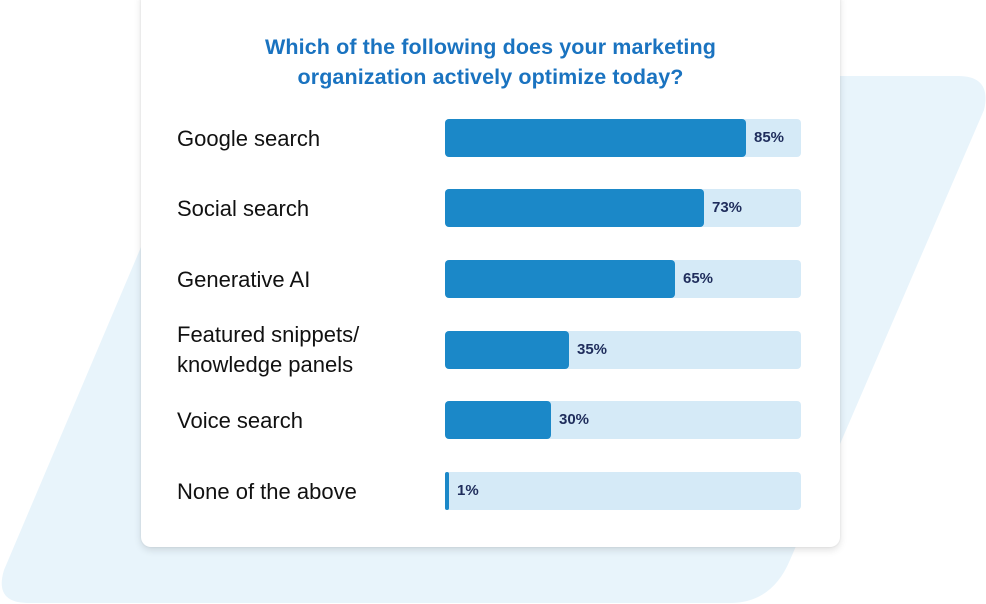  What do you see at coordinates (267, 491) in the screenshot?
I see `row-label: None of the above` at bounding box center [267, 491].